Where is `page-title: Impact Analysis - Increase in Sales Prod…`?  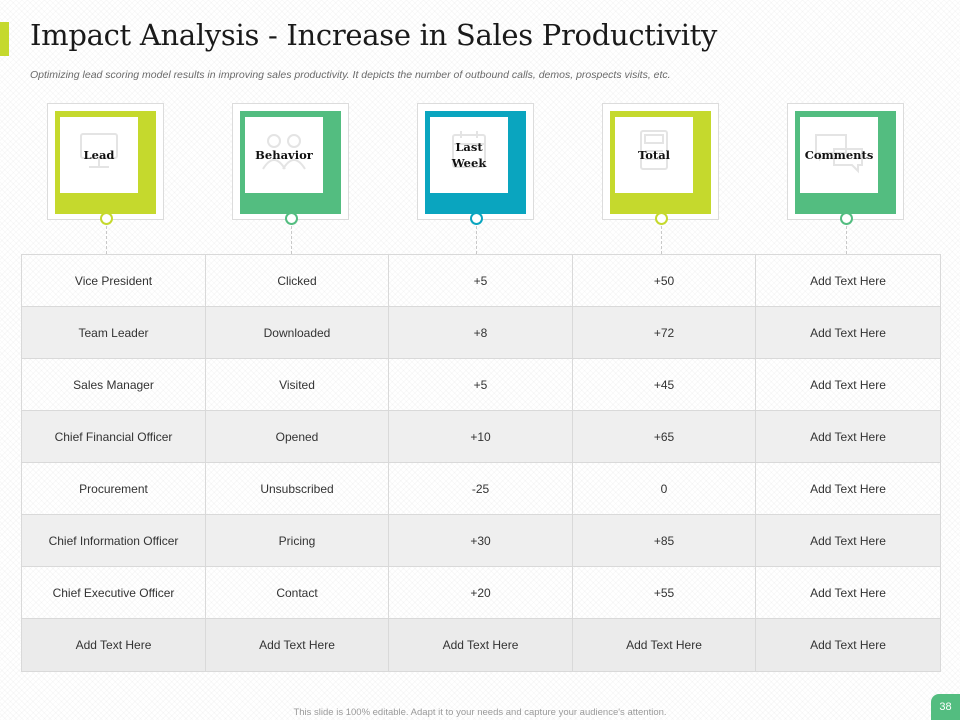
page-title: Impact Analysis - Increase in Sales Prod… is located at coordinates (374, 35).